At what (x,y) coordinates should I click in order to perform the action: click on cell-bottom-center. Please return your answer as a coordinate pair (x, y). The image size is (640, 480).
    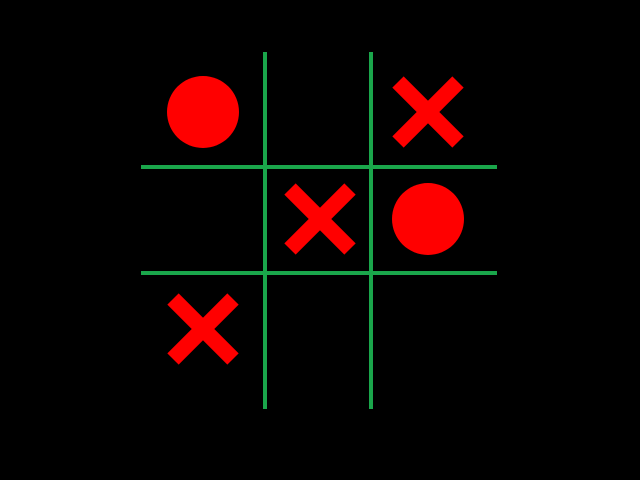
    Looking at the image, I should click on (318, 341).